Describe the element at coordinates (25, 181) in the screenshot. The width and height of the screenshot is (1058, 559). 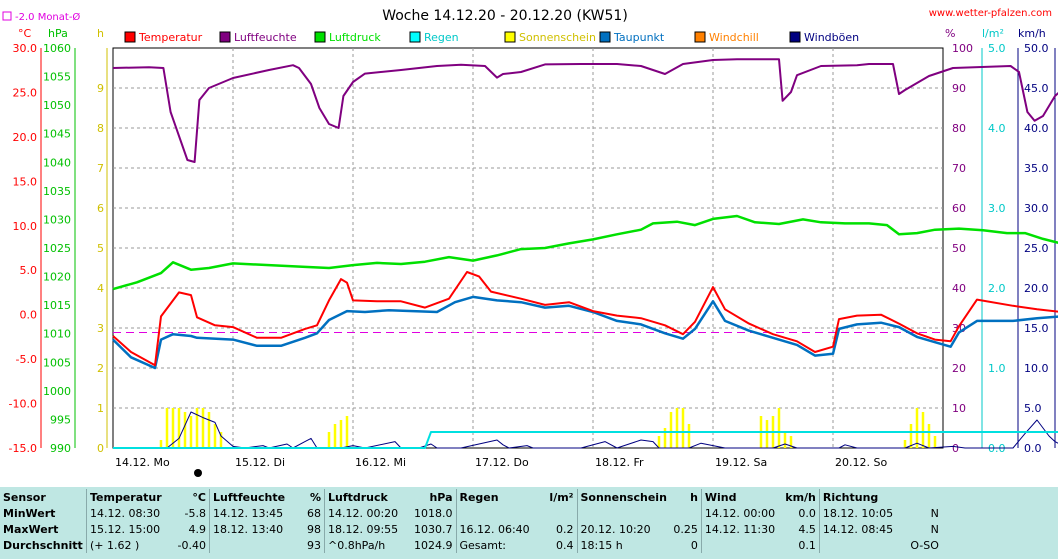
I see `temp-tick-label: 15.0` at that location.